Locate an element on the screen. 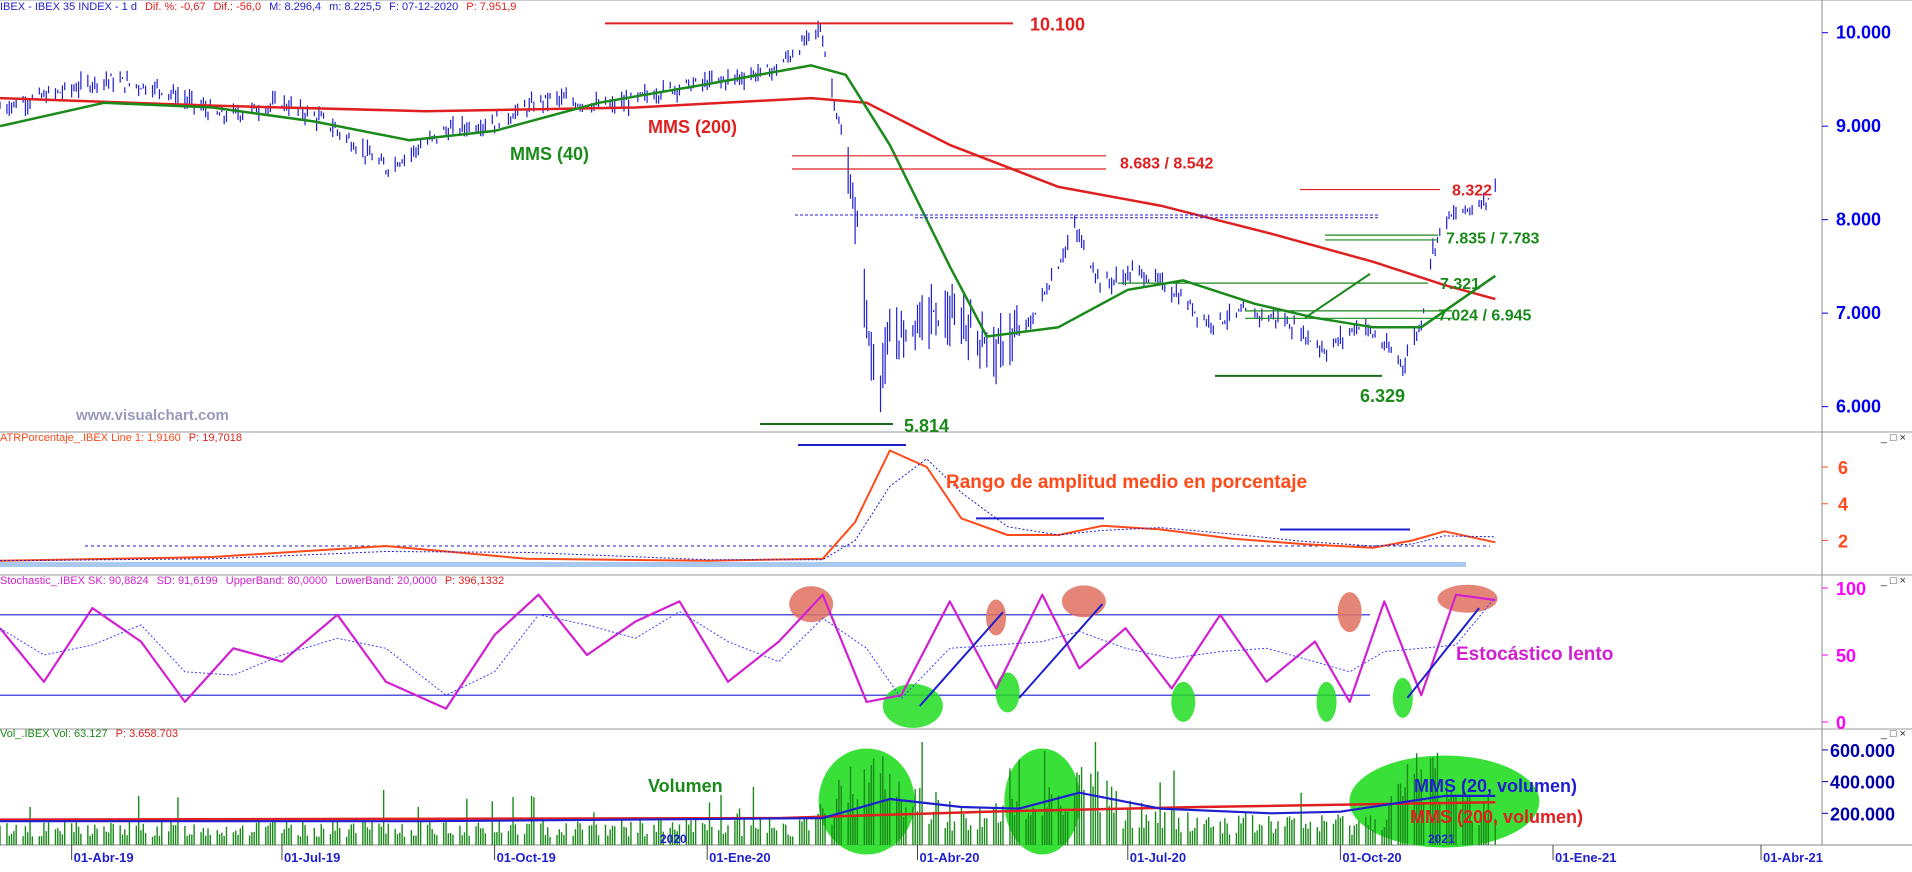 The width and height of the screenshot is (1912, 872). price-tick-label: 8.000 is located at coordinates (1858, 220).